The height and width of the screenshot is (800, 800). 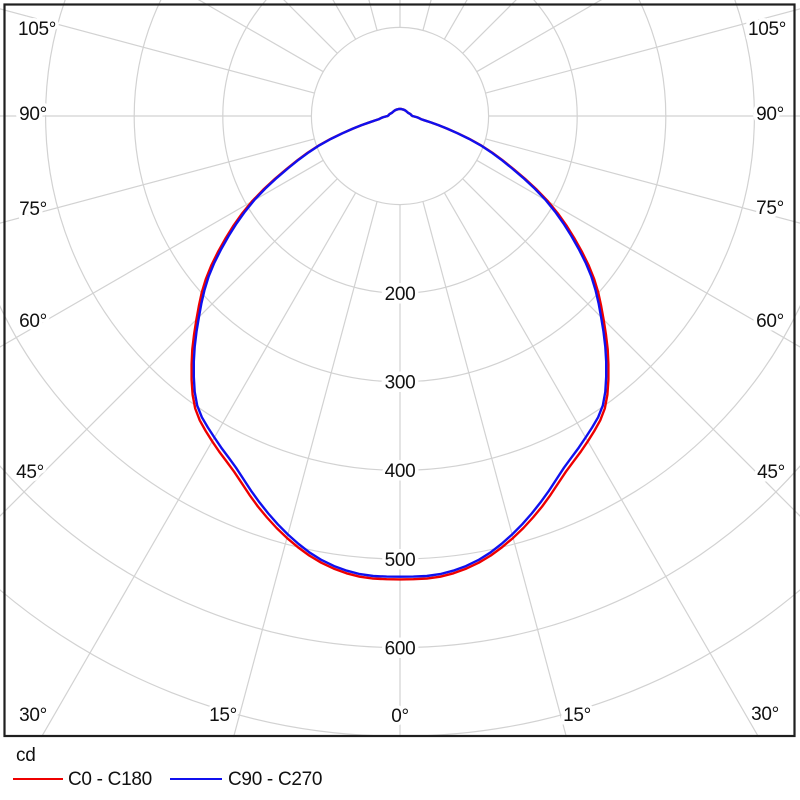 What do you see at coordinates (275, 779) in the screenshot?
I see `legend-label-c90-c270: C90 - C270` at bounding box center [275, 779].